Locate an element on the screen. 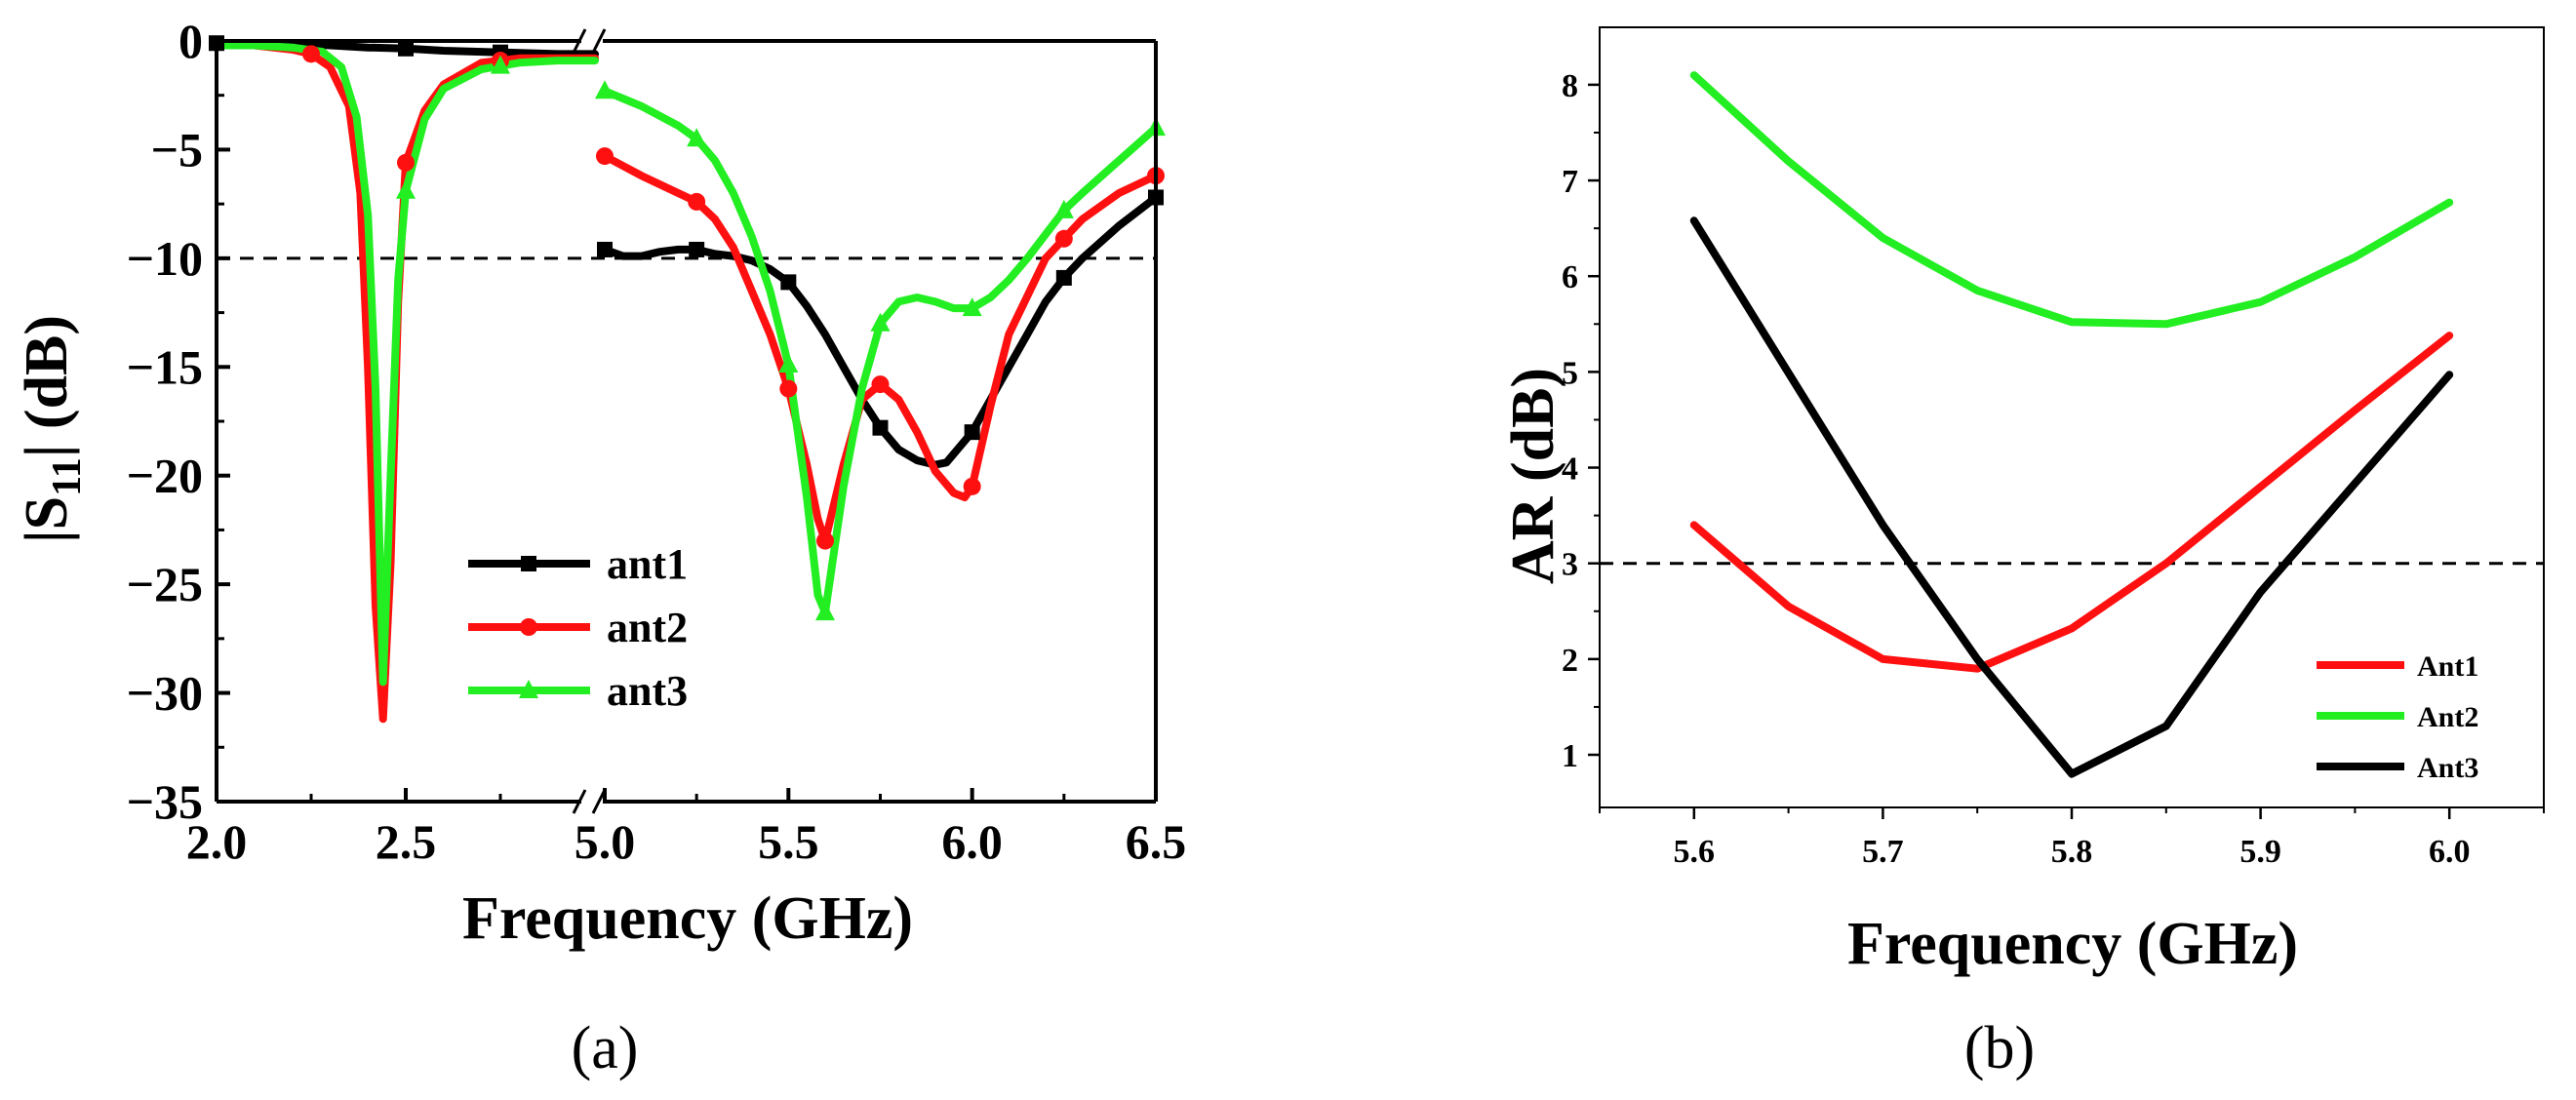  x-tick-label-a: 2.5 is located at coordinates (406, 841).